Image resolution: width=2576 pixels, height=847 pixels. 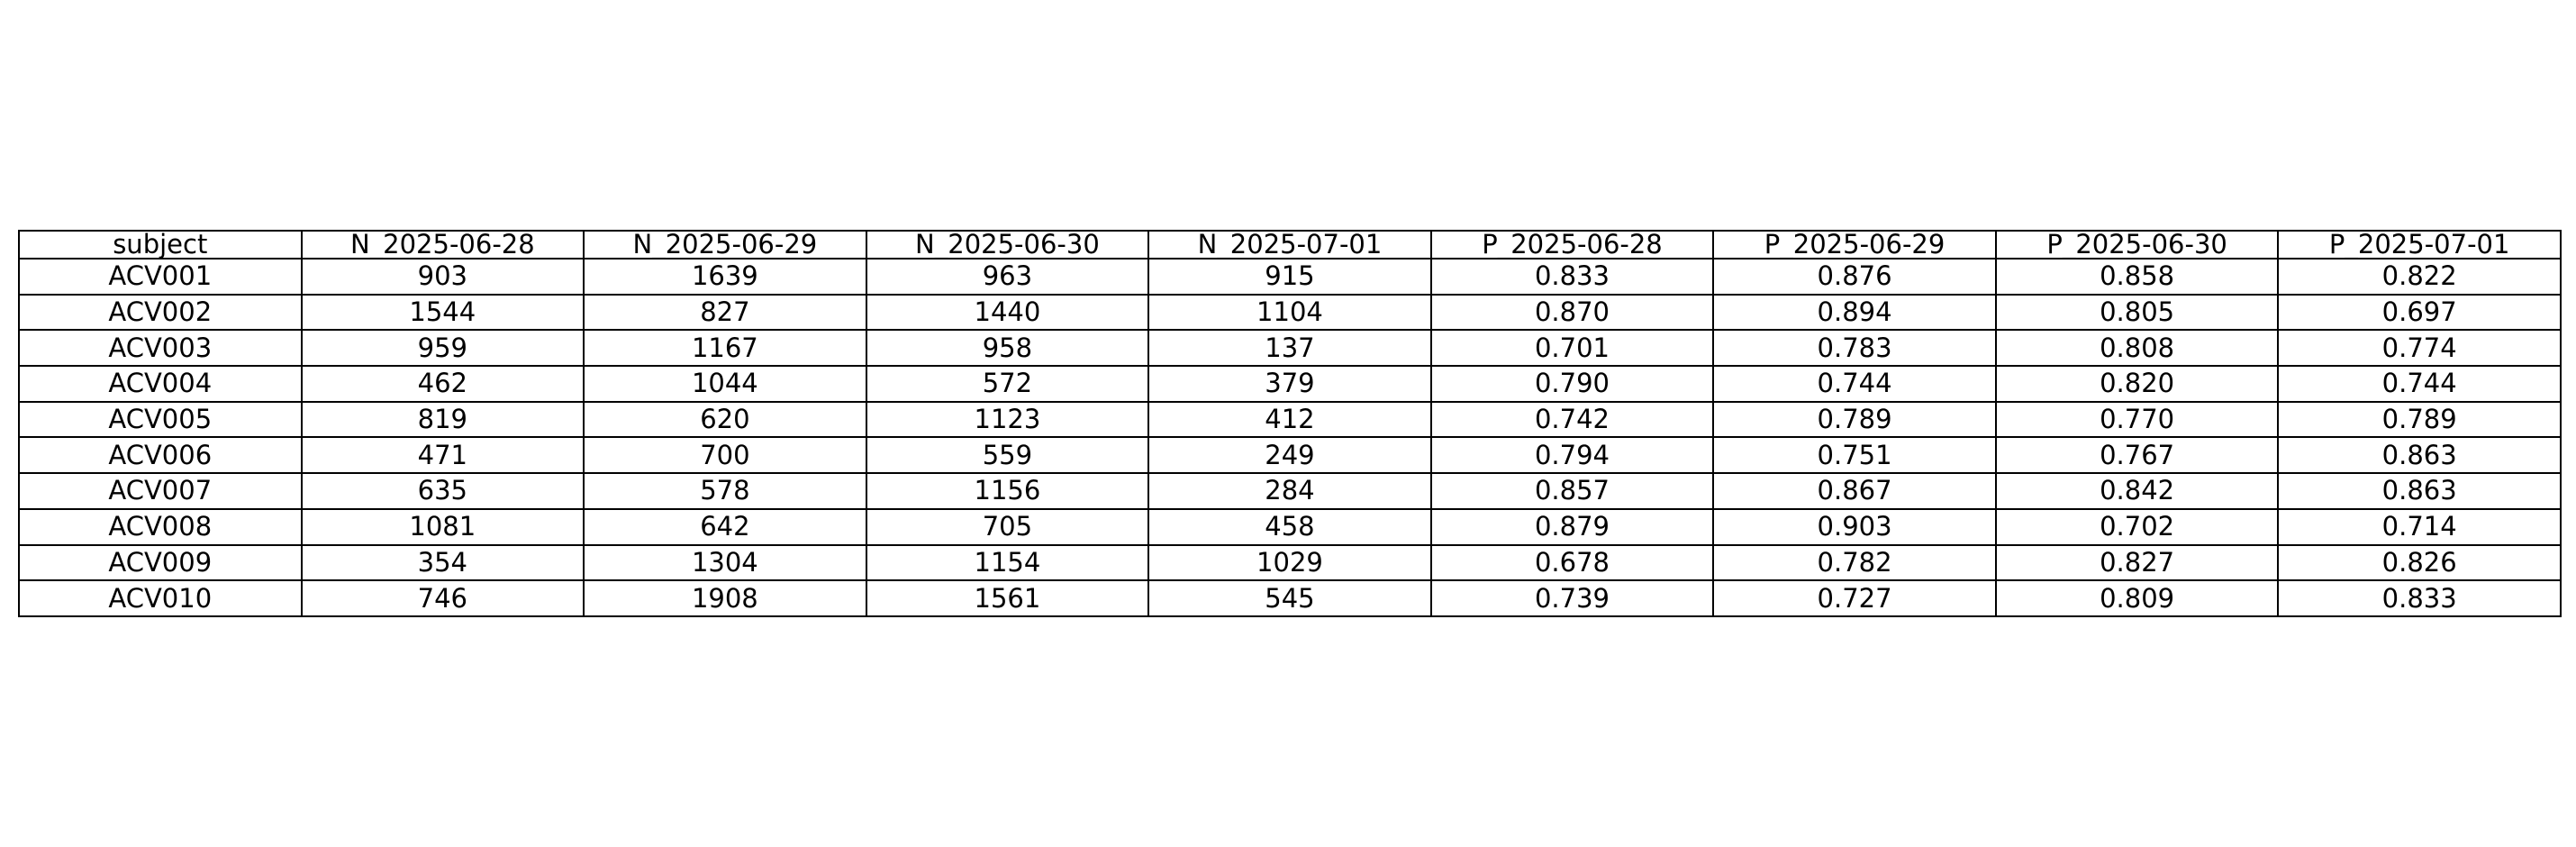 I want to click on subject-cell: ACV007, so click(x=160, y=491).